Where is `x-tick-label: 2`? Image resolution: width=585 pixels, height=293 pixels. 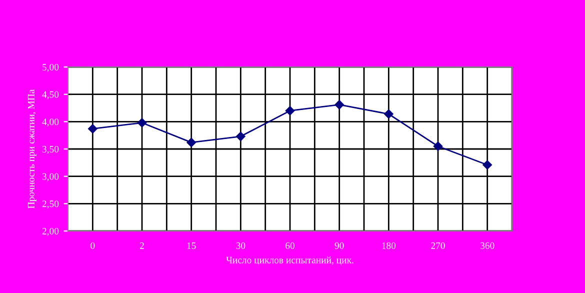 x-tick-label: 2 is located at coordinates (142, 245).